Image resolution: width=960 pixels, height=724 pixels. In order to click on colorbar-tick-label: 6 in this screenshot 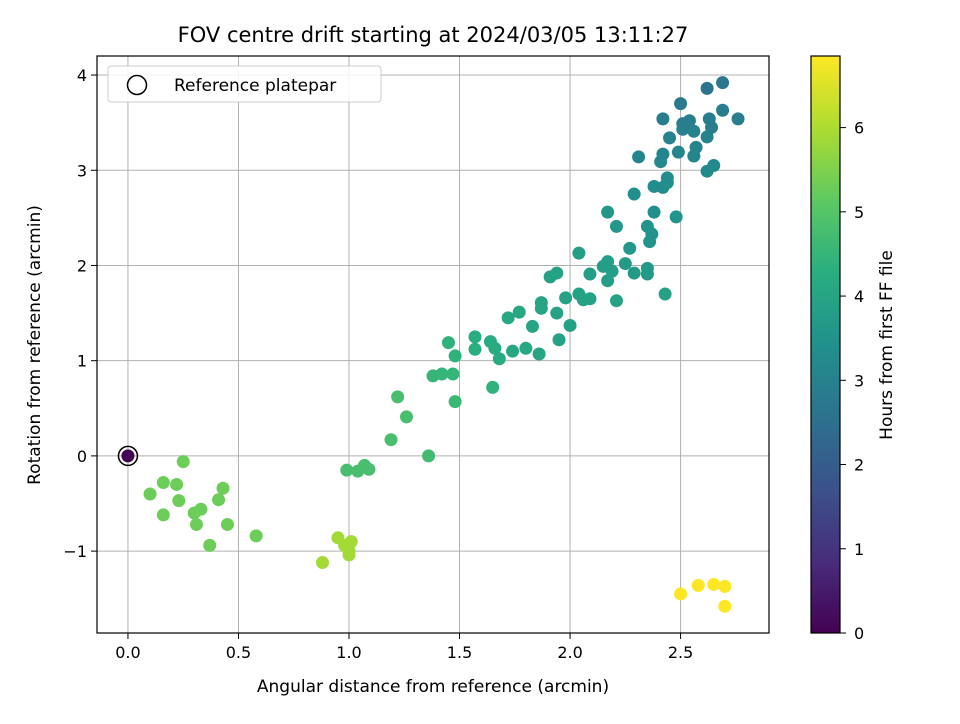, I will do `click(859, 128)`.